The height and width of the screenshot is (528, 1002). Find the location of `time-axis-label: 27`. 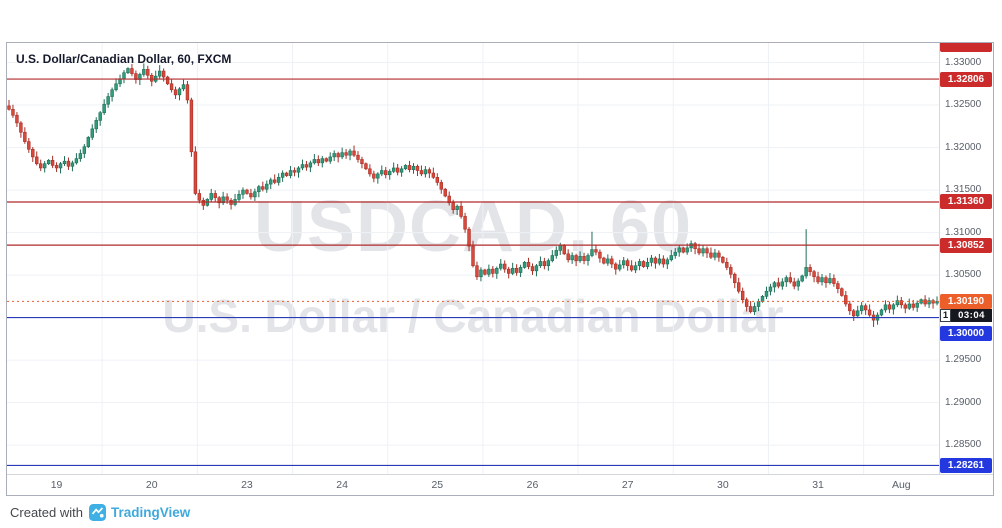

time-axis-label: 27 is located at coordinates (627, 485).